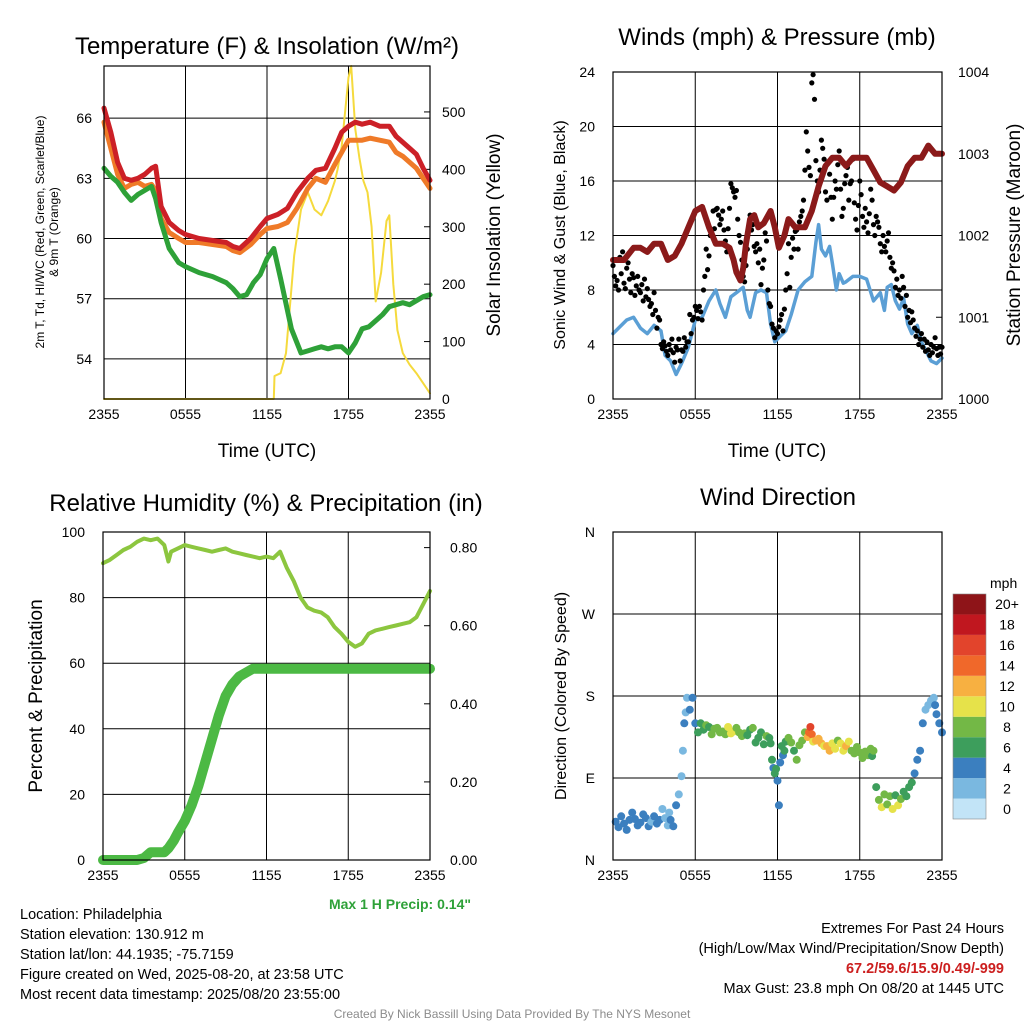 This screenshot has height=1024, width=1024. What do you see at coordinates (590, 696) in the screenshot?
I see `y-tick-label: S` at bounding box center [590, 696].